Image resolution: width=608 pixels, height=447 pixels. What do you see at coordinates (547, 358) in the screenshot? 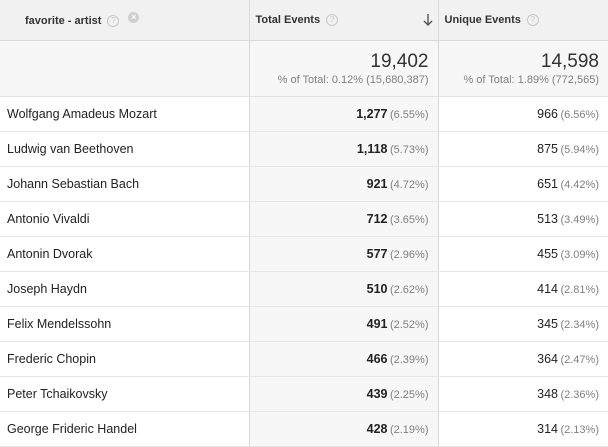
I see `unique-events-count: 364` at bounding box center [547, 358].